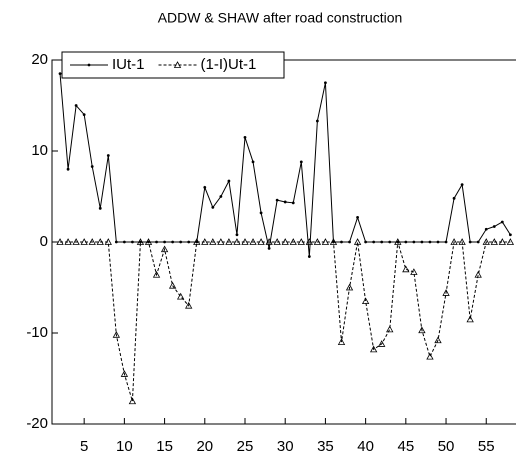 The width and height of the screenshot is (516, 462). Describe the element at coordinates (229, 64) in the screenshot. I see `legend-label: (1-I)Ut-1` at that location.